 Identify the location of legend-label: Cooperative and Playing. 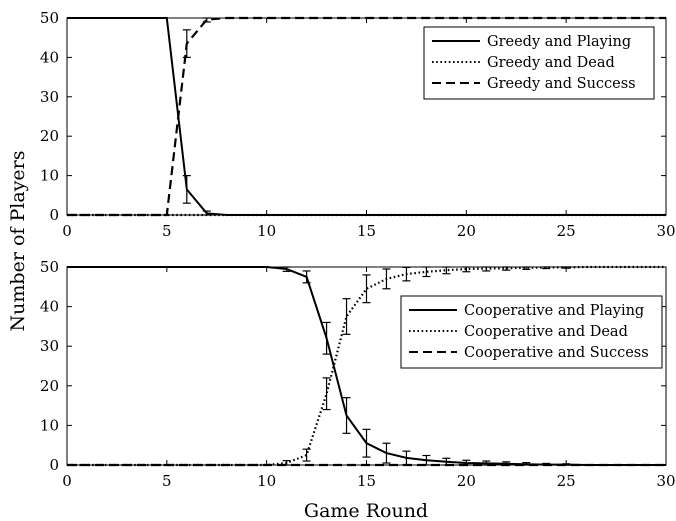
(554, 311).